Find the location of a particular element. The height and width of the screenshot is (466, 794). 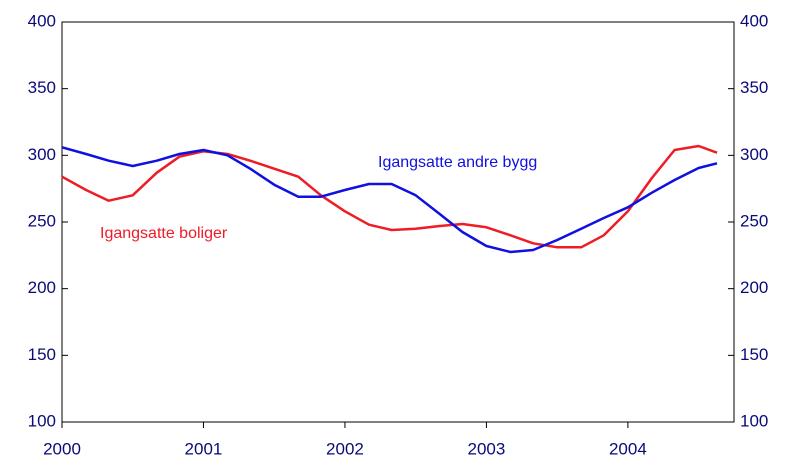

y2-tick-label: 300 is located at coordinates (754, 154).